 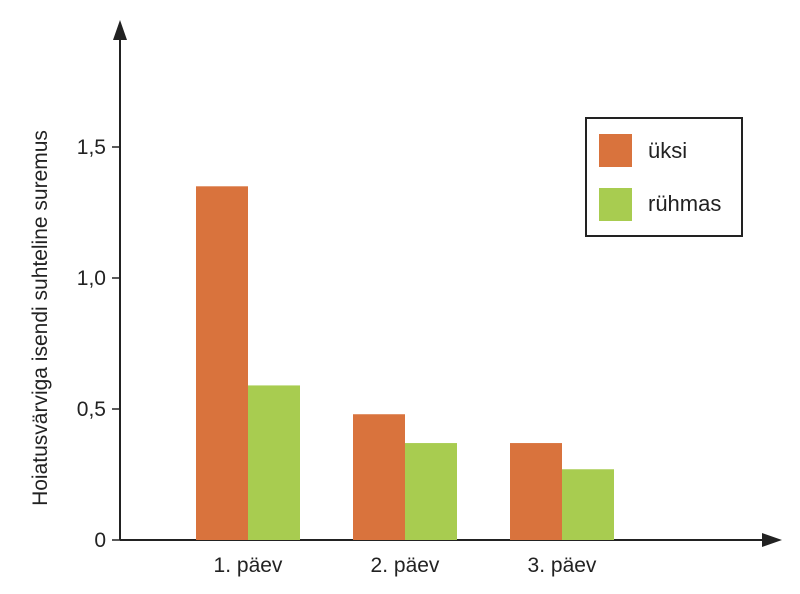 What do you see at coordinates (100, 540) in the screenshot?
I see `y-tick-label: 0` at bounding box center [100, 540].